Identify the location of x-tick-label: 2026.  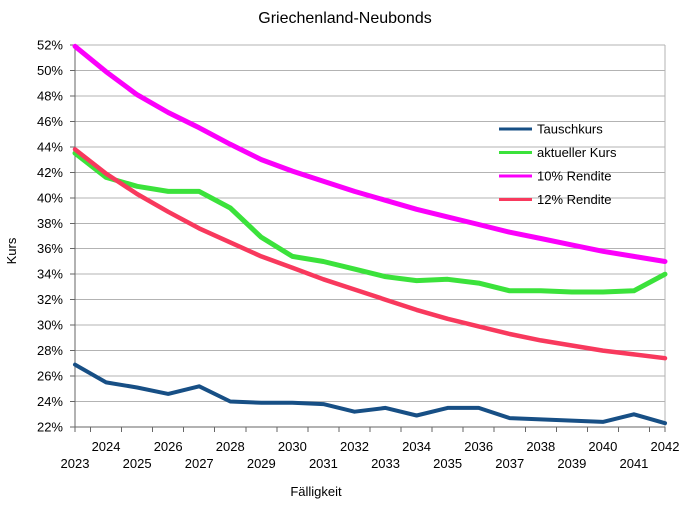
(168, 446).